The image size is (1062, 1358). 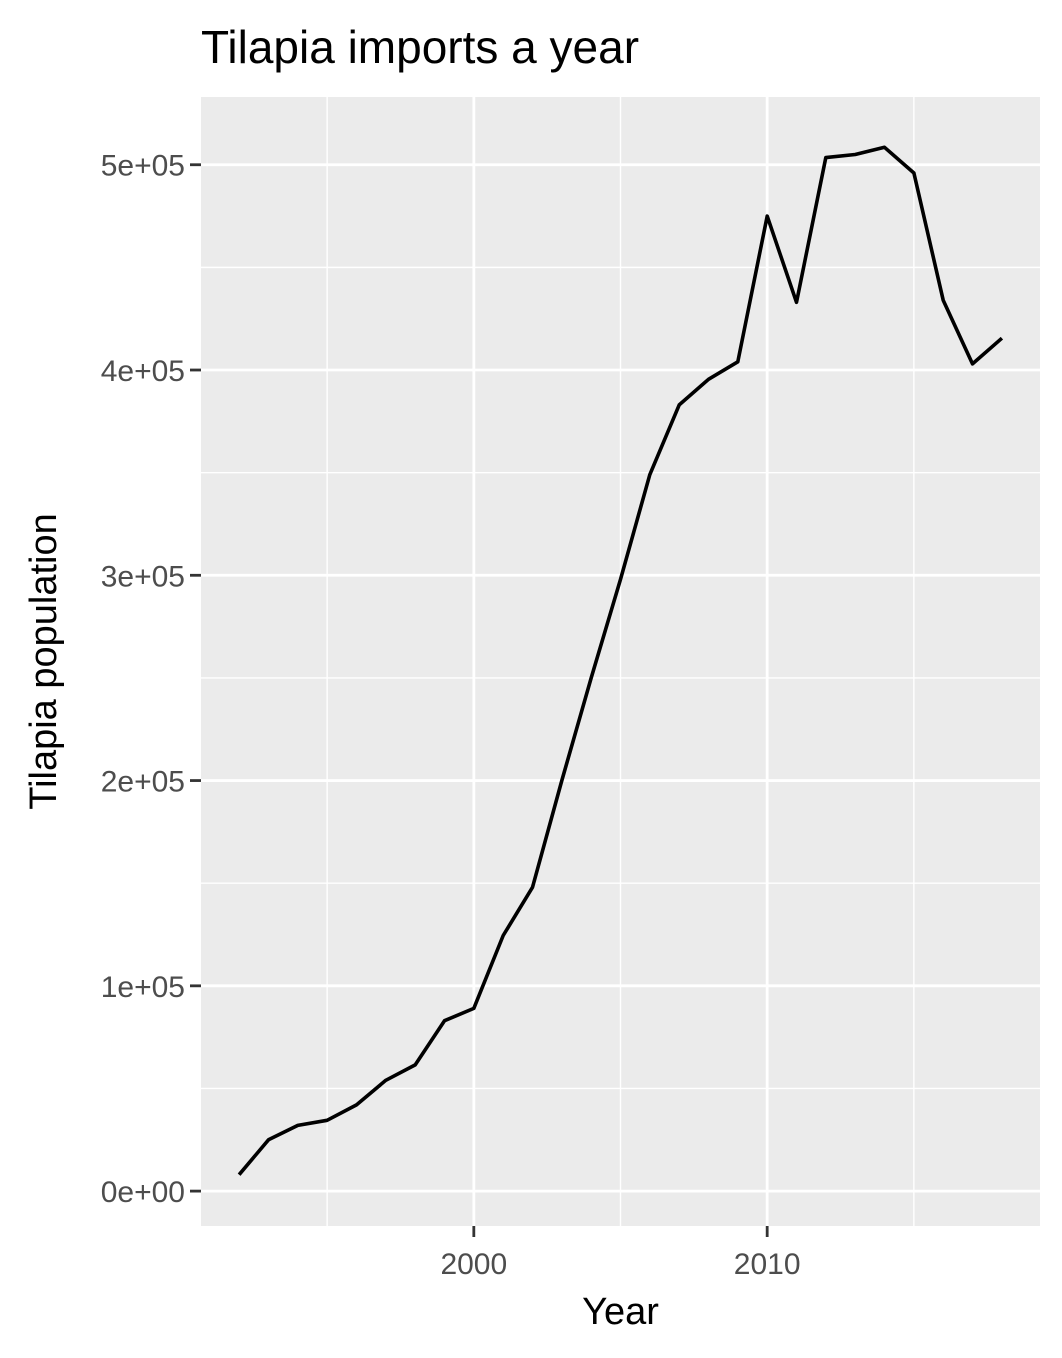 I want to click on y-tick-label: 5e+05, so click(x=143, y=166).